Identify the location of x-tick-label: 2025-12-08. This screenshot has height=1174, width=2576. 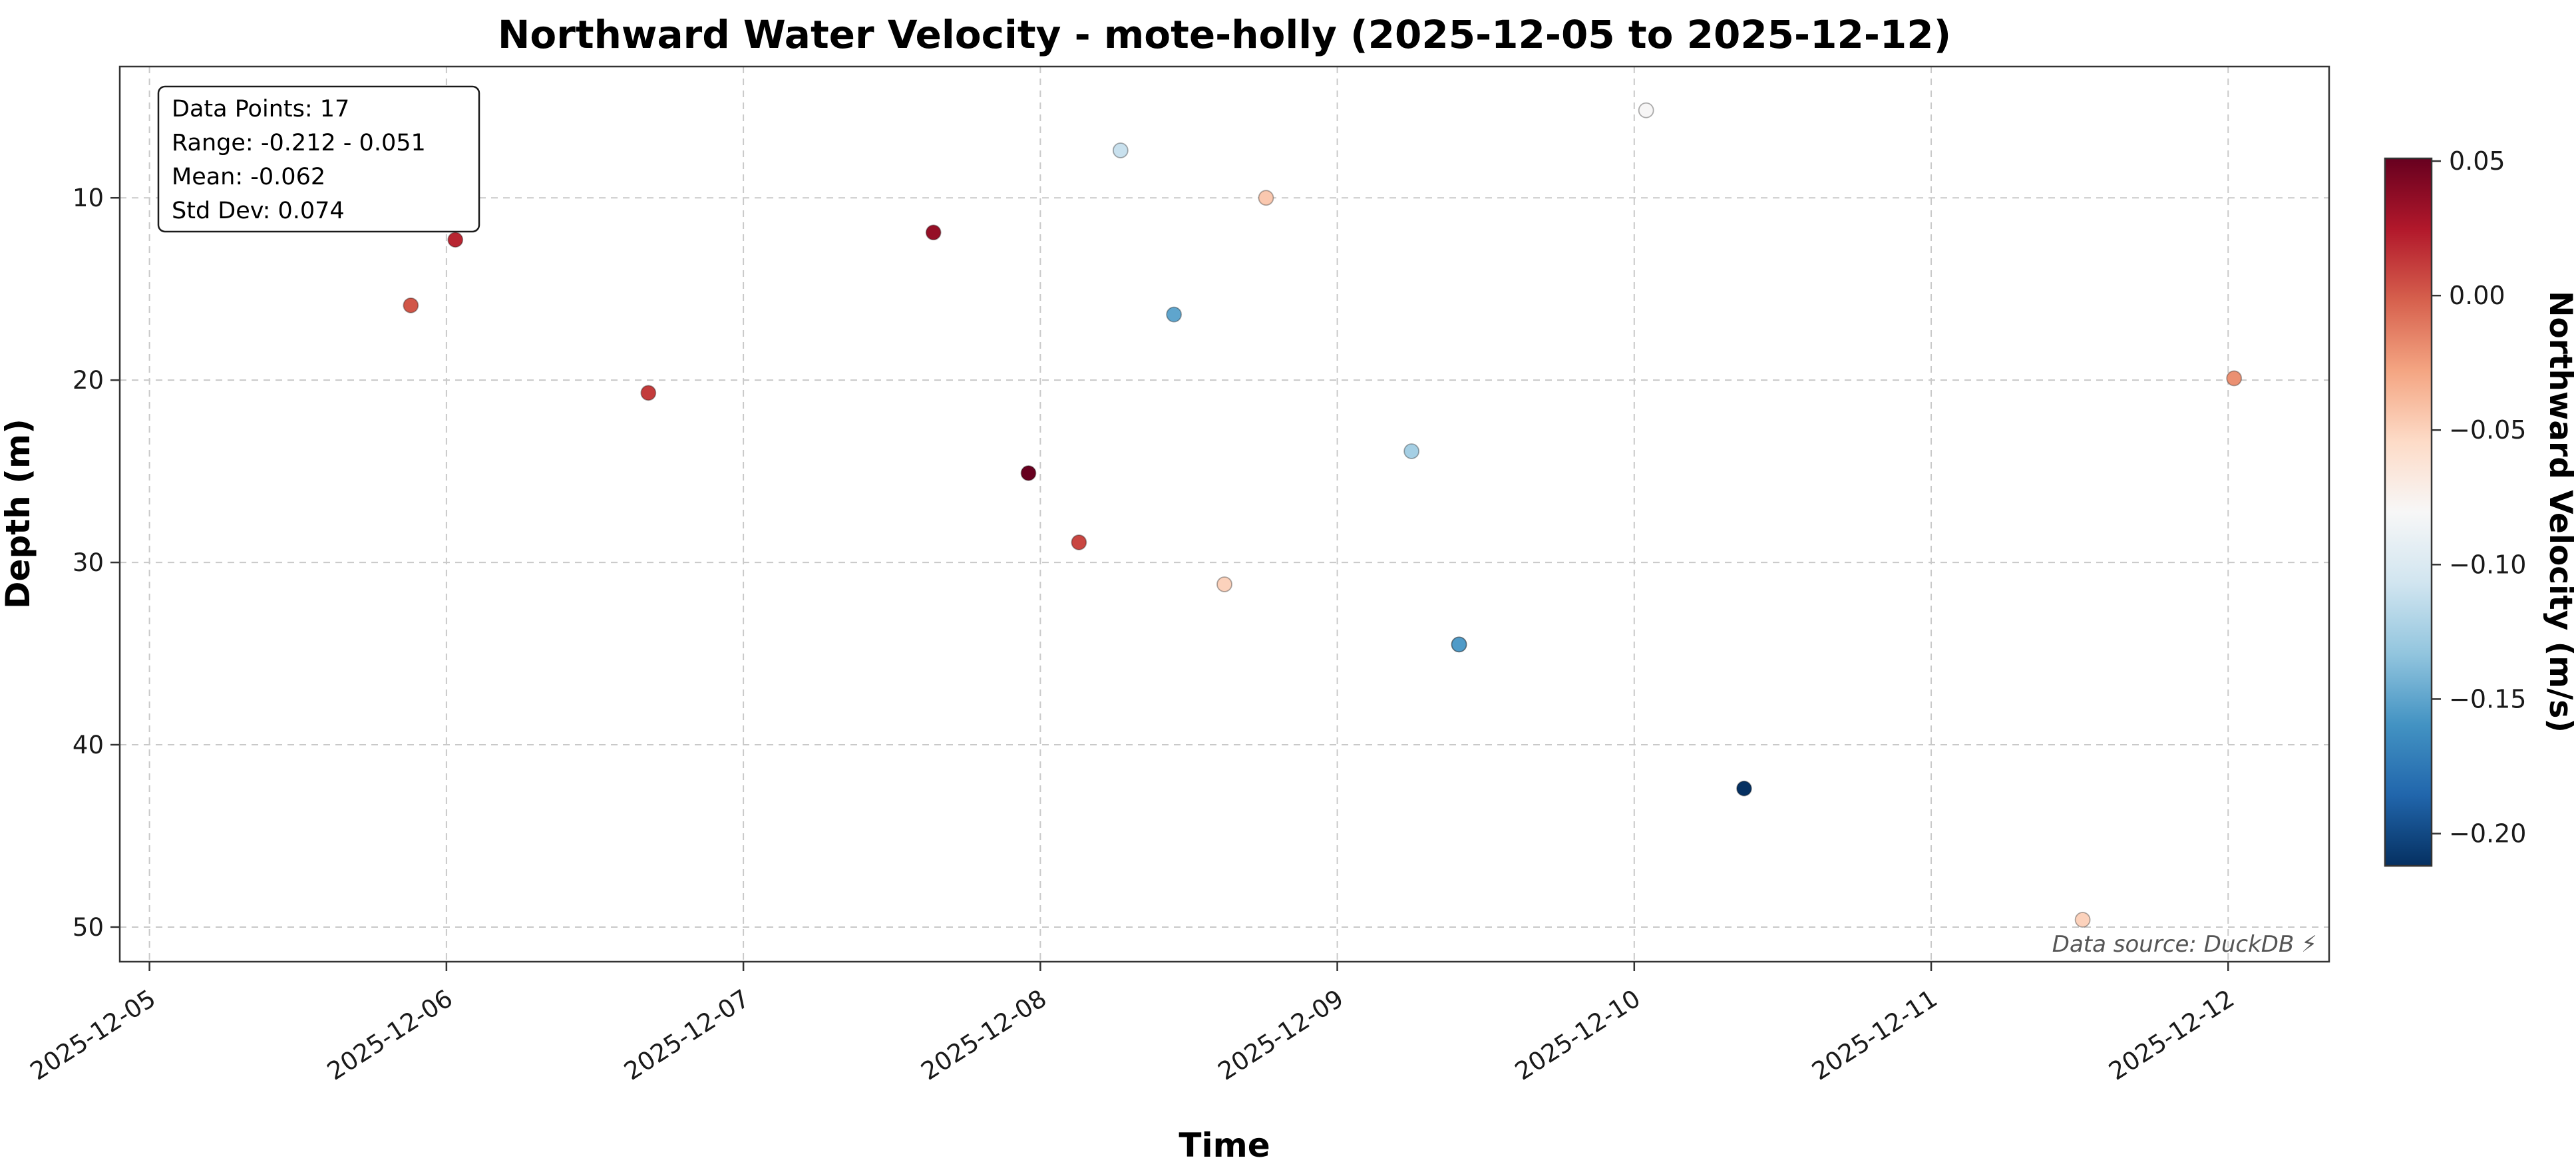
(984, 1034).